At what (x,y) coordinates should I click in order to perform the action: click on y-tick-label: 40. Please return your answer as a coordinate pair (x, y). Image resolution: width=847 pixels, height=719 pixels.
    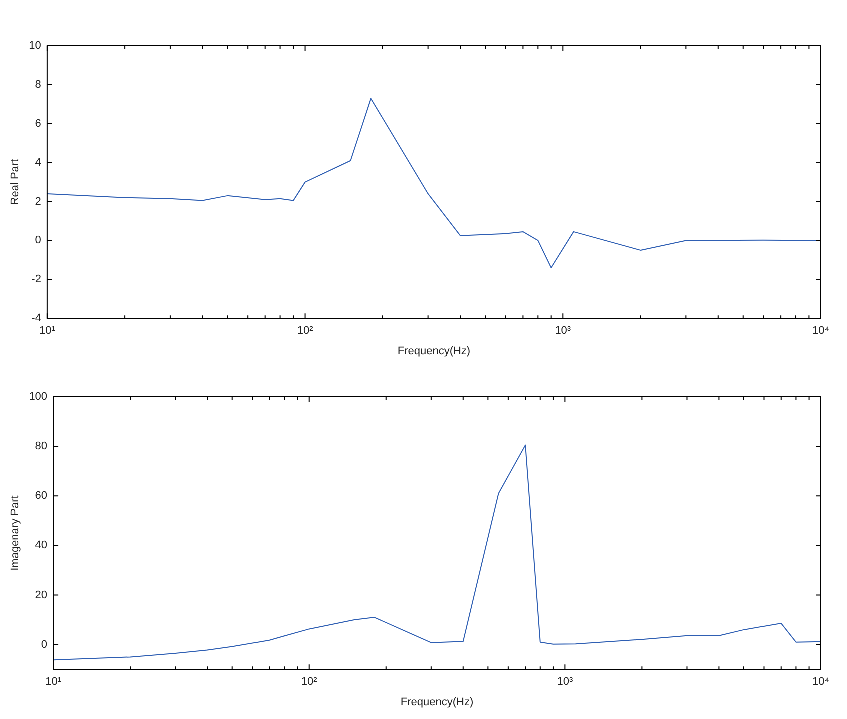
    Looking at the image, I should click on (41, 546).